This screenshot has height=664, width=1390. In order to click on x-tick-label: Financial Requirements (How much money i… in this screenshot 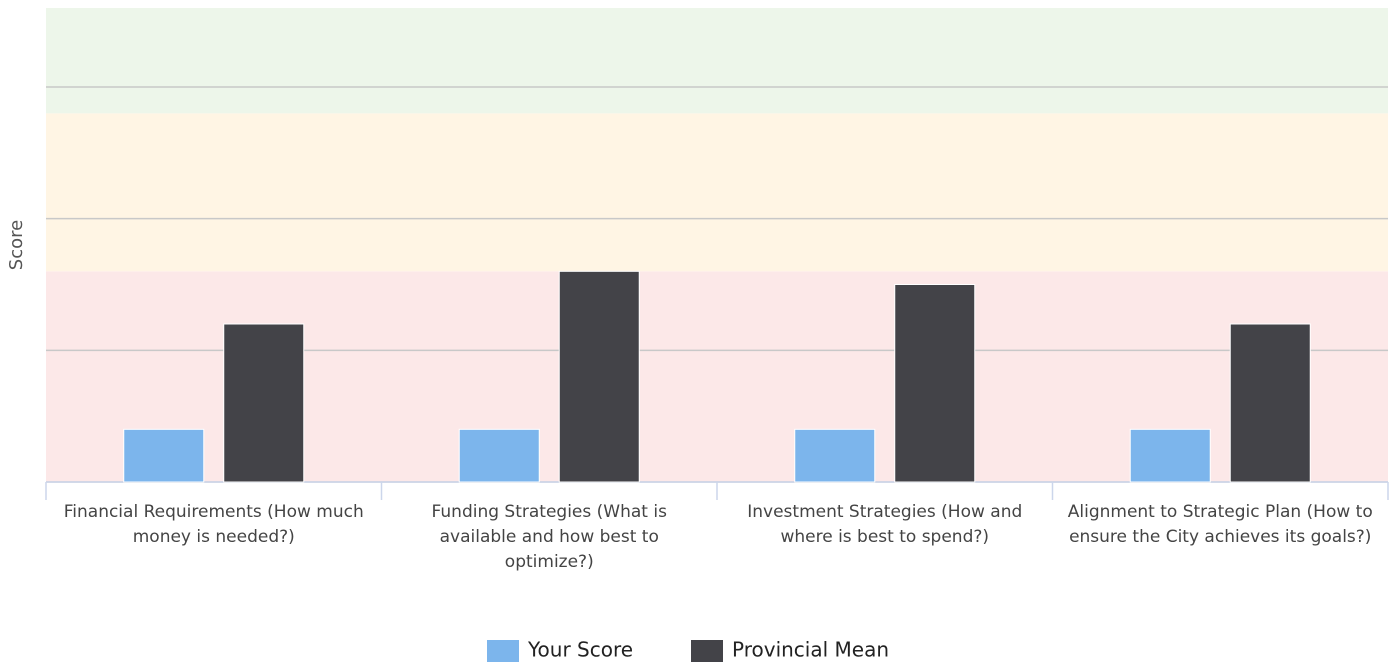, I will do `click(213, 524)`.